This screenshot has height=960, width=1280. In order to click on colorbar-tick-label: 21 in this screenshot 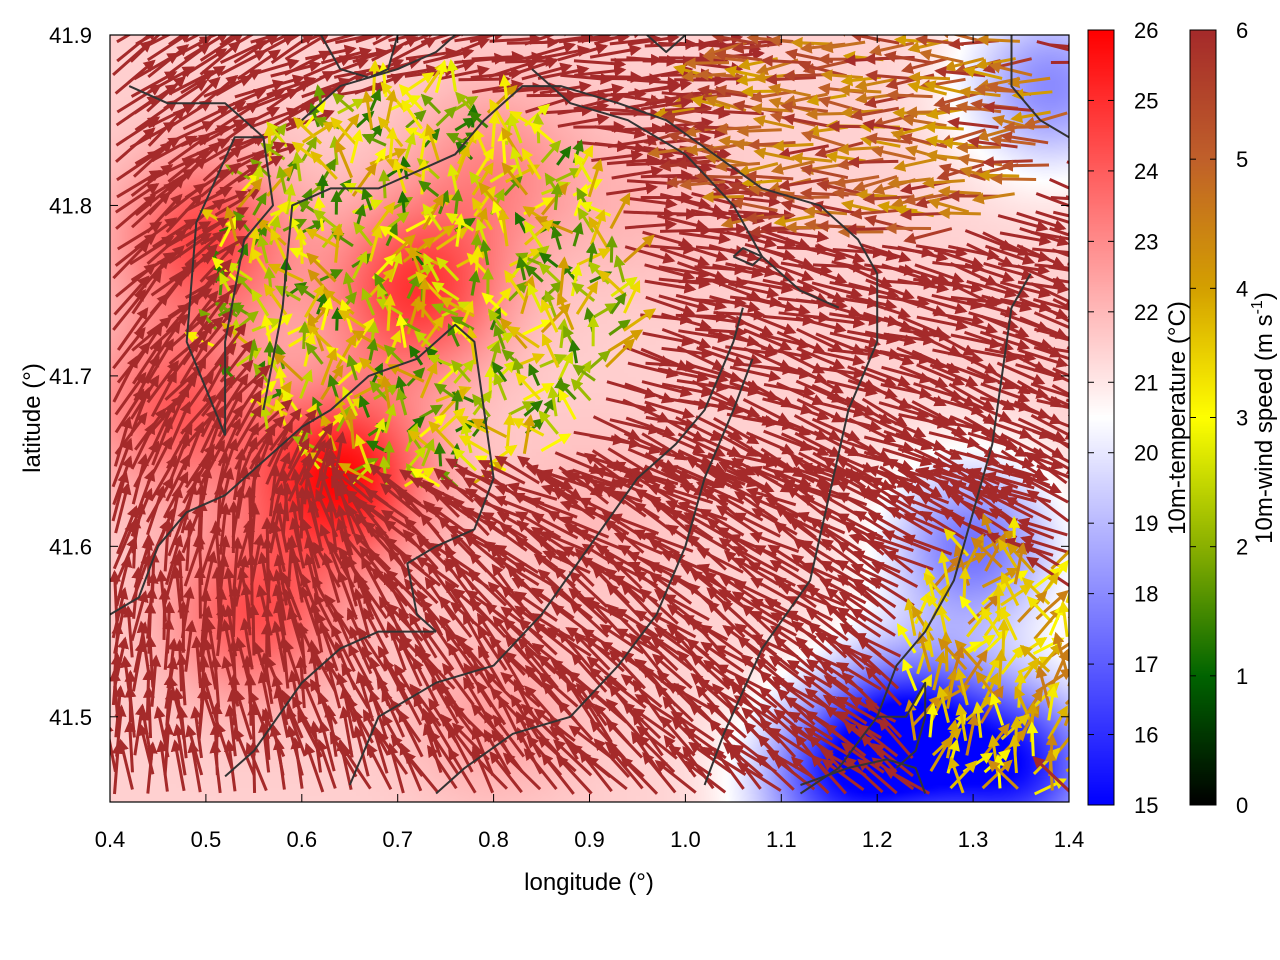, I will do `click(1146, 382)`.